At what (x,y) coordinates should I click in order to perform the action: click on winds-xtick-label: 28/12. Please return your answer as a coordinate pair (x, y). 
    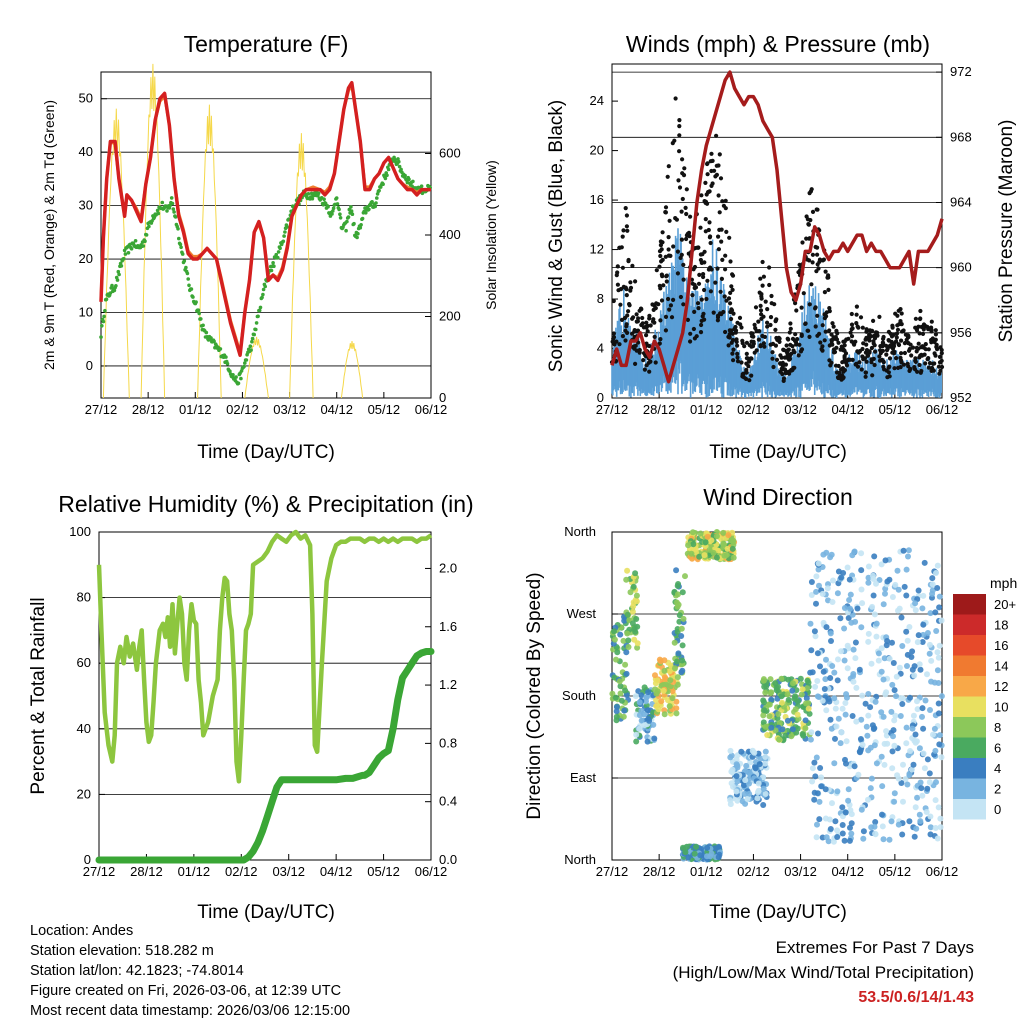
    Looking at the image, I should click on (659, 409).